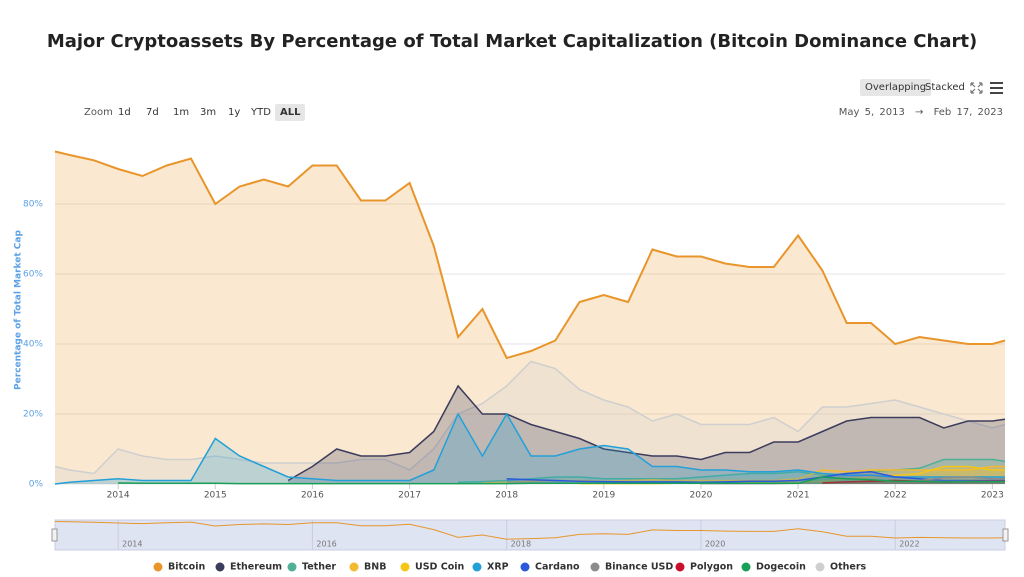 The height and width of the screenshot is (577, 1024). I want to click on view-mode-button: Stacked, so click(945, 87).